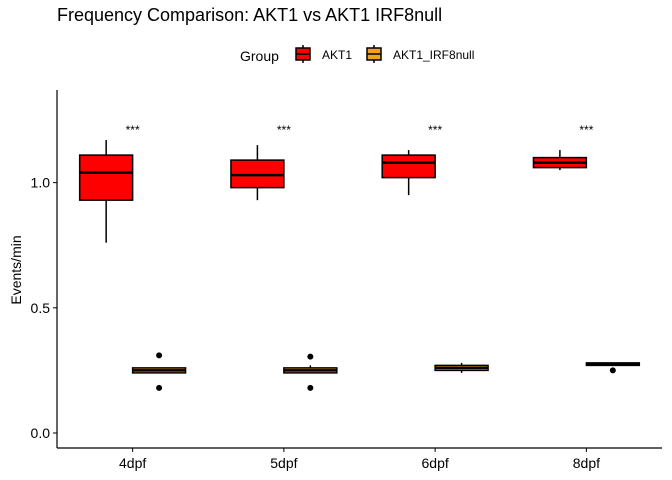 This screenshot has width=672, height=480. I want to click on y-axis-title: Events/min, so click(16, 269).